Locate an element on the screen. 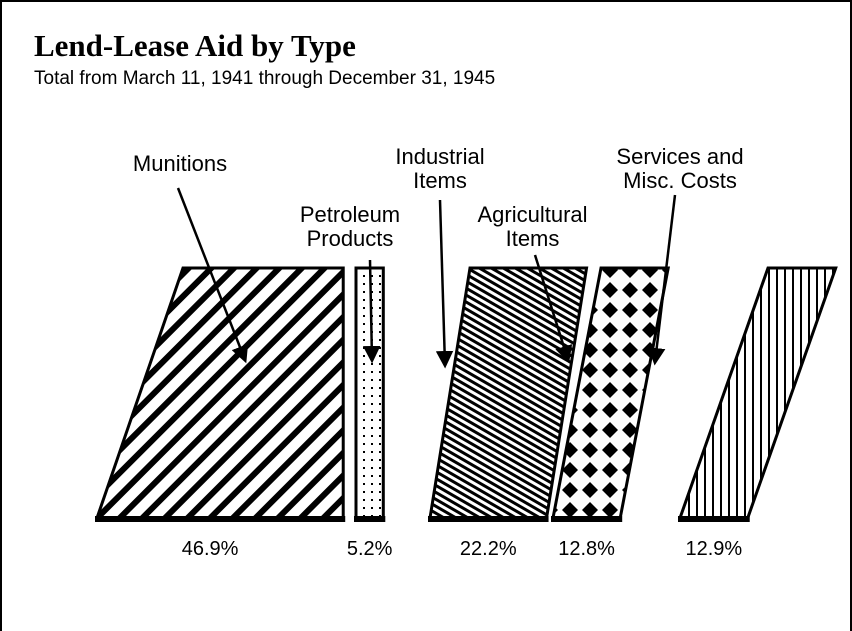 The image size is (852, 631). category-label: Industrial Items is located at coordinates (440, 168).